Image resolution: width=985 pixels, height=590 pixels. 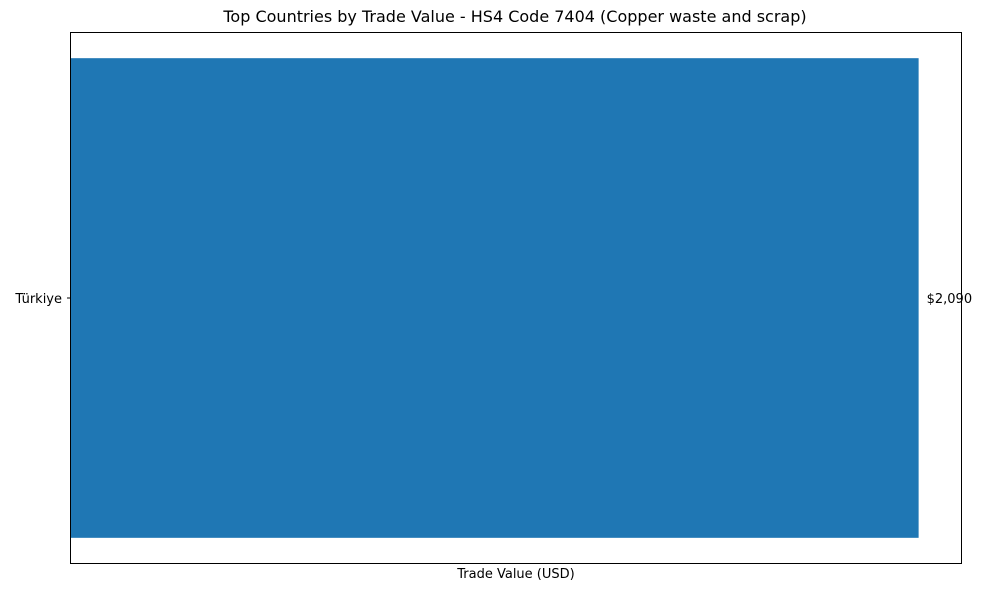 I want to click on y-axis: Türkiye, so click(x=42, y=299).